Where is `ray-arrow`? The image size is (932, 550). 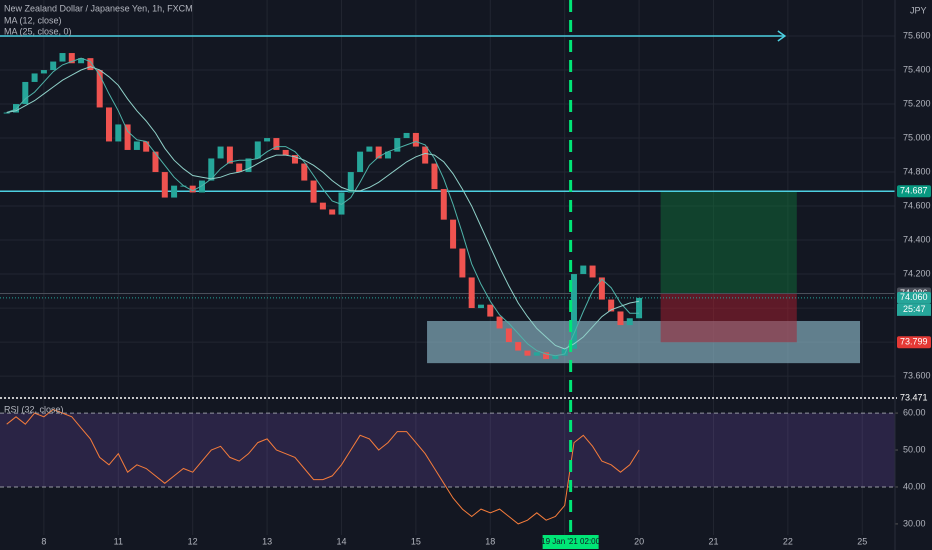
ray-arrow is located at coordinates (782, 36).